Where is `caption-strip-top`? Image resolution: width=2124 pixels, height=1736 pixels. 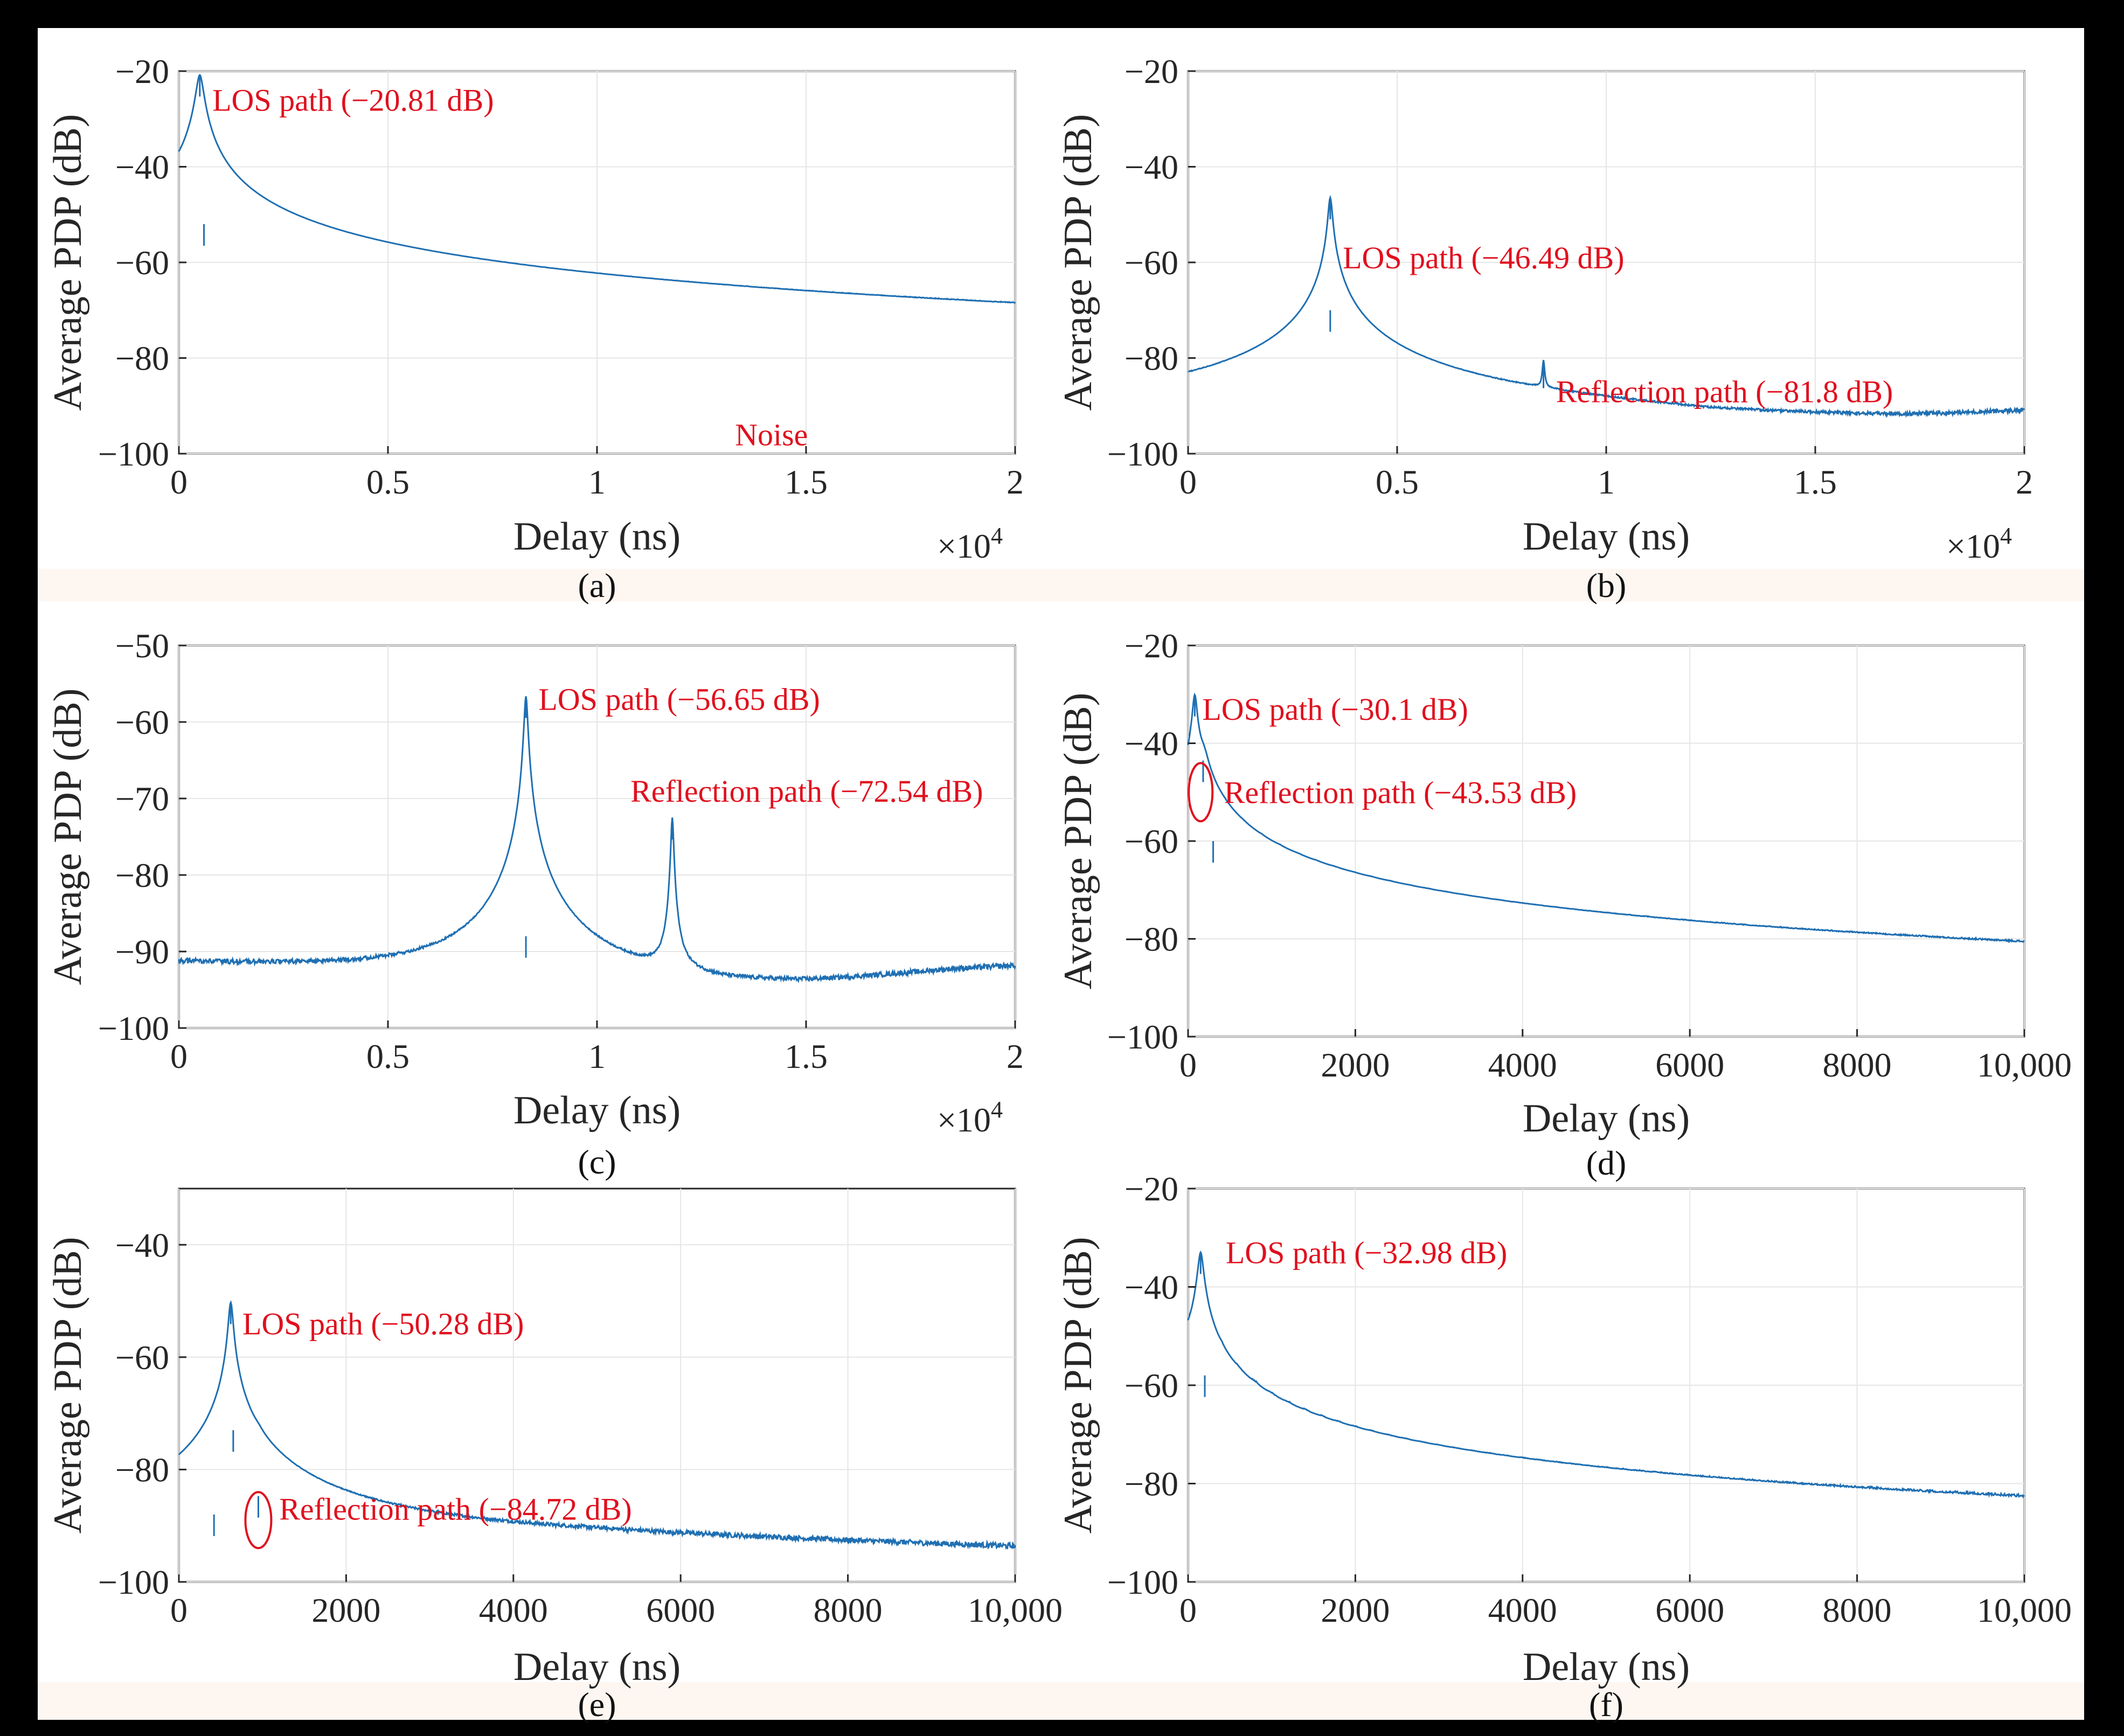 caption-strip-top is located at coordinates (1061, 585).